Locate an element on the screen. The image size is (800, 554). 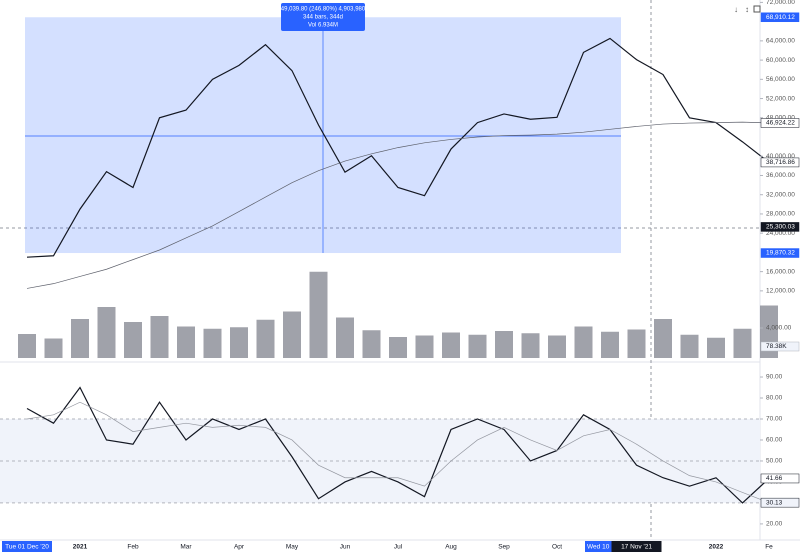
y-tick-label: 28,000.00 is located at coordinates (780, 214).